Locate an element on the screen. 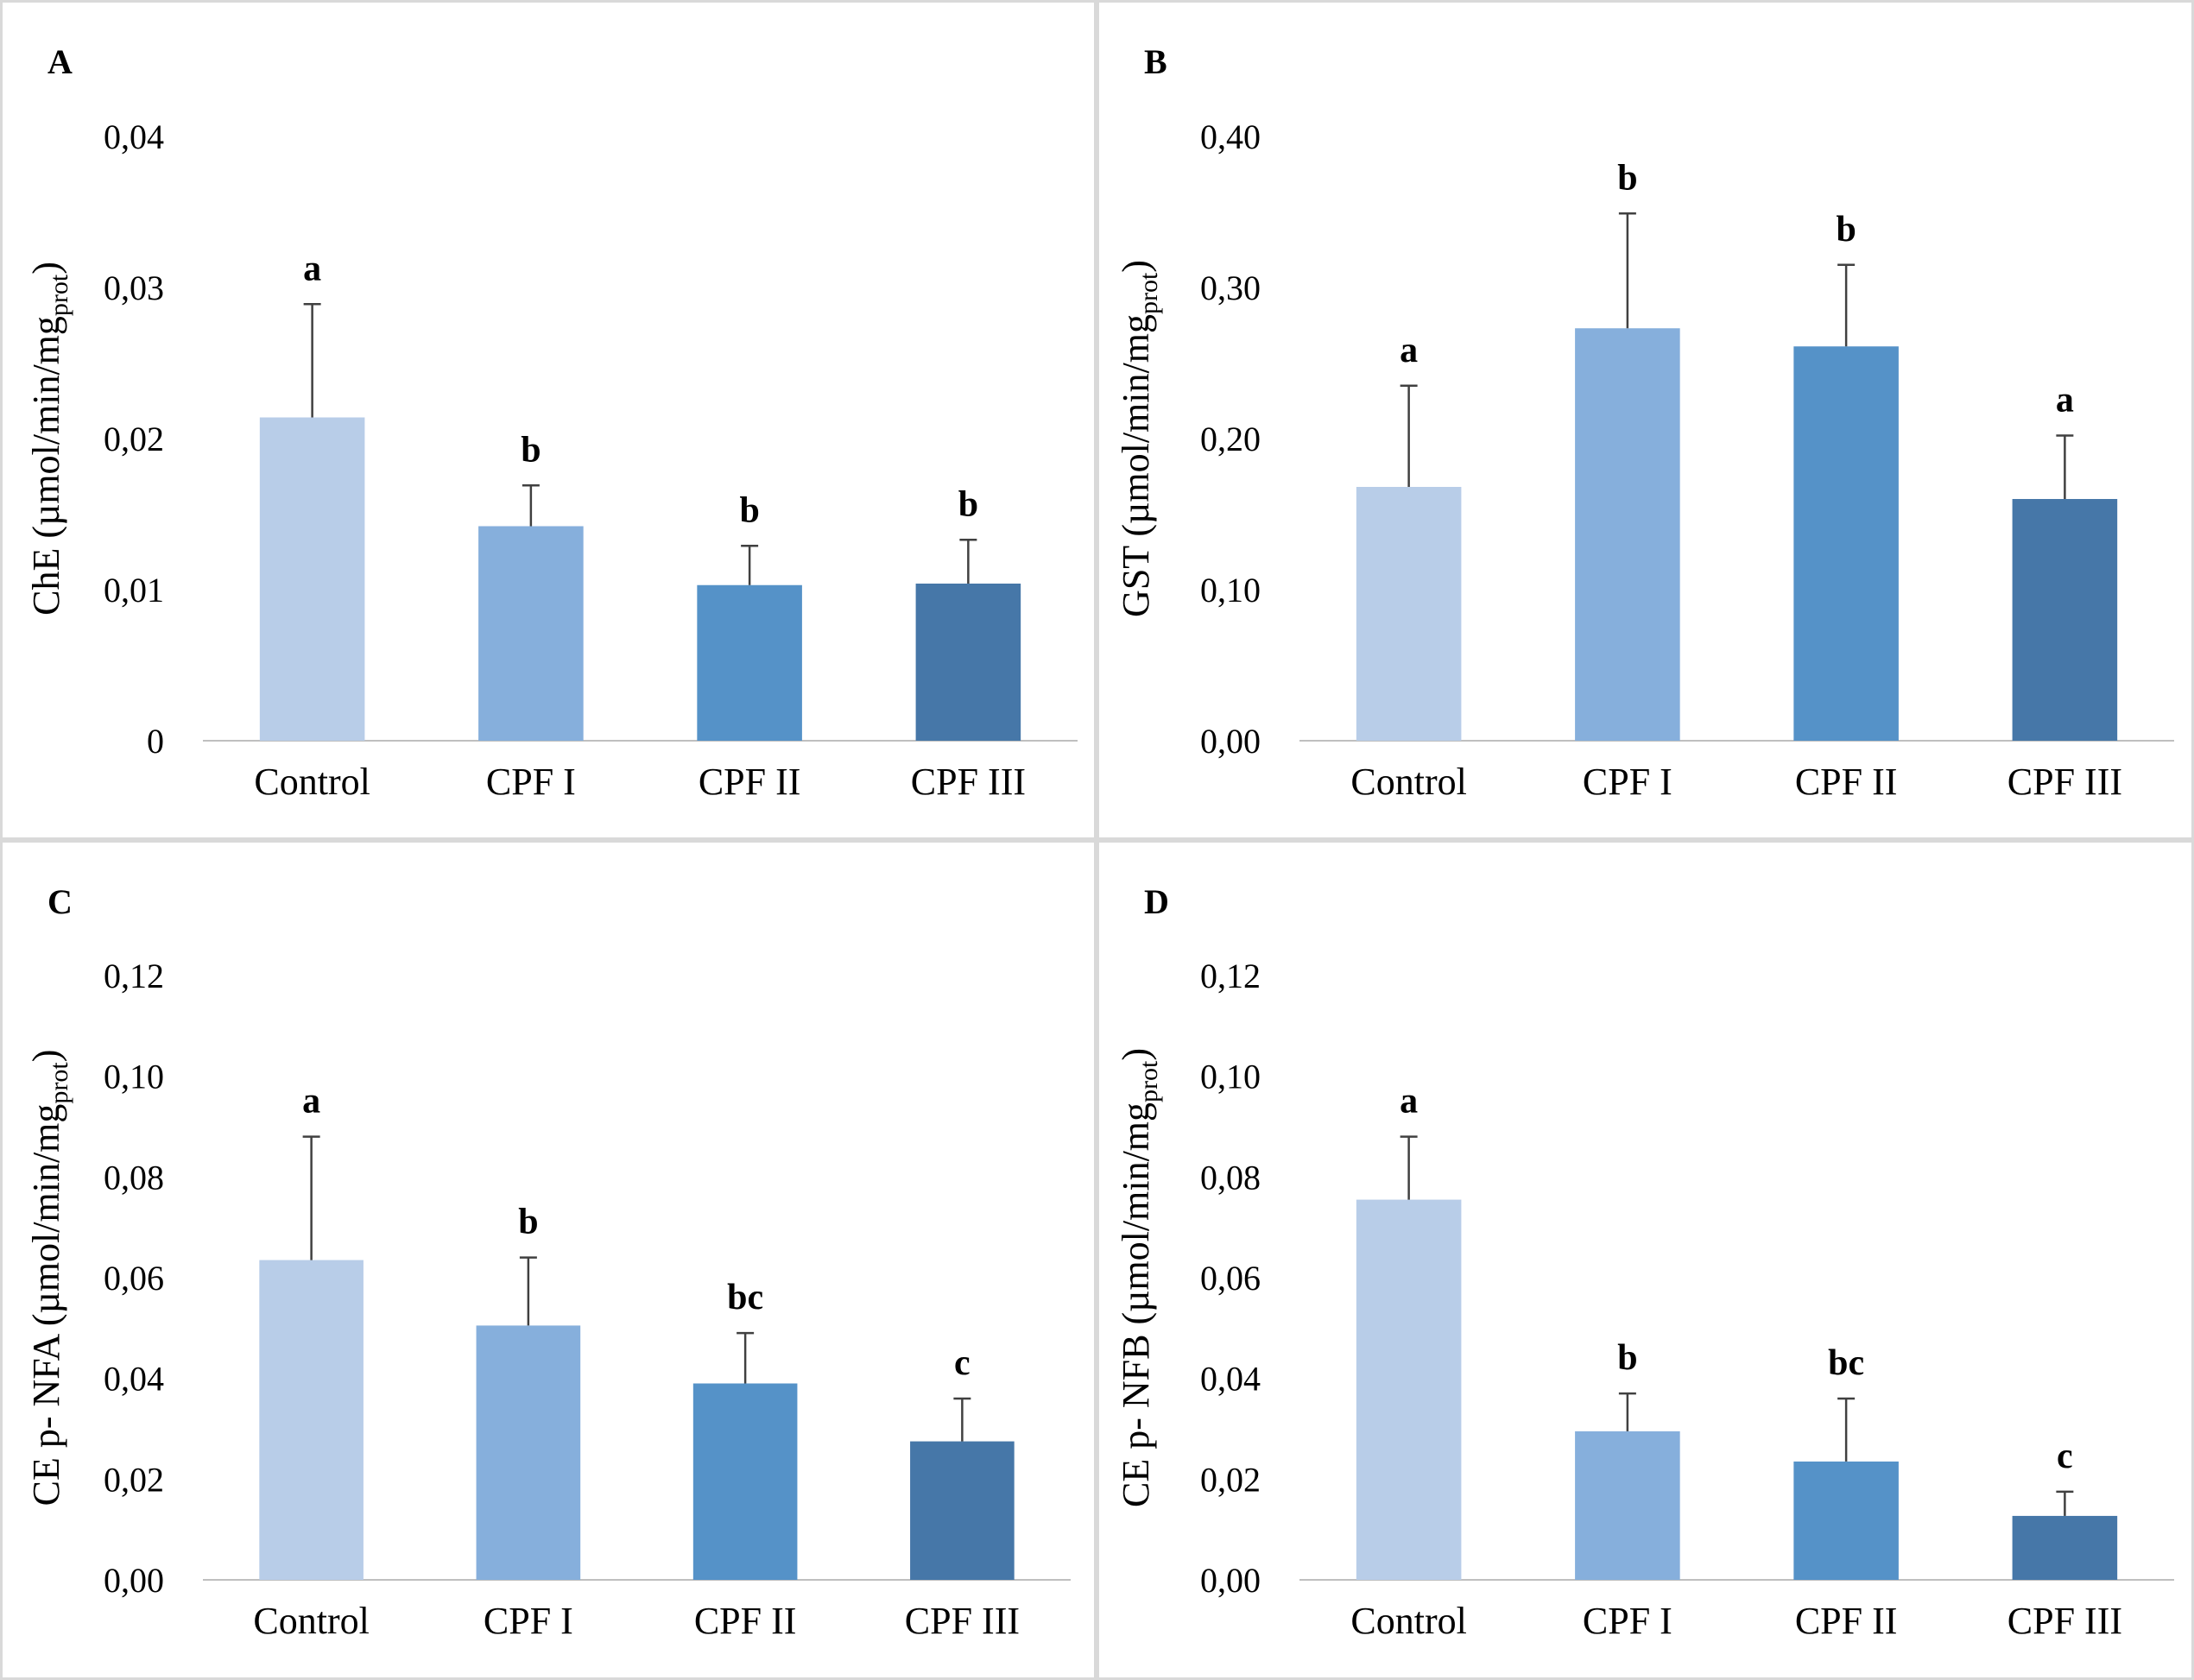 Image resolution: width=2194 pixels, height=1680 pixels. y-axis-label: ChE (µmol/min/mgprot) is located at coordinates (49, 439).